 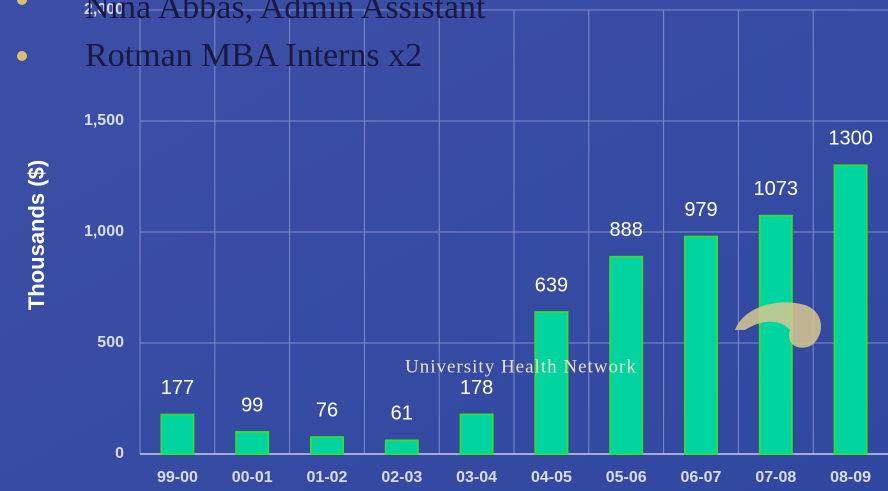 What do you see at coordinates (177, 477) in the screenshot?
I see `x-tick-label: 99-00` at bounding box center [177, 477].